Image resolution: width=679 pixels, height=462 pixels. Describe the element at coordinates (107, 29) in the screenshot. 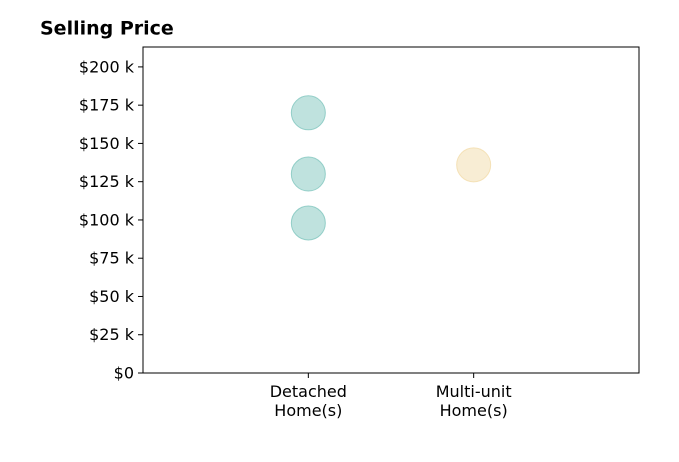

I see `chart-title: Selling Price` at that location.